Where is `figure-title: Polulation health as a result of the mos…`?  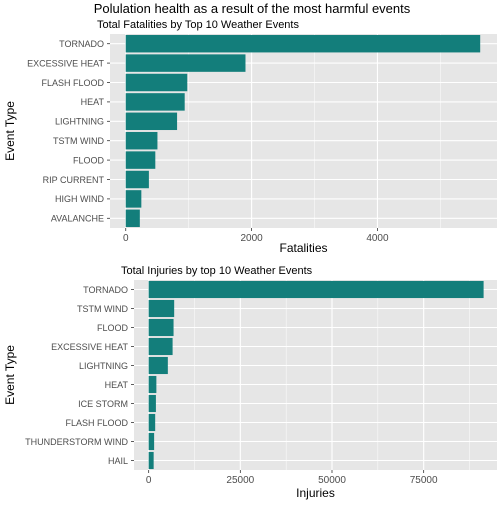
figure-title: Polulation health as a result of the mos… is located at coordinates (252, 8).